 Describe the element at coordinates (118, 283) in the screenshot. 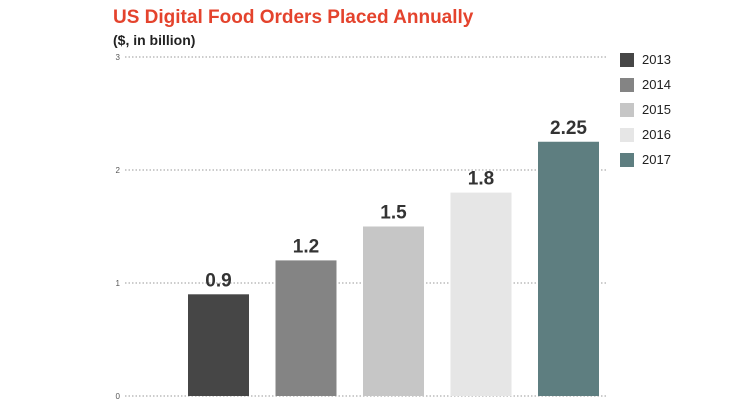

I see `y-tick-label: 1` at that location.